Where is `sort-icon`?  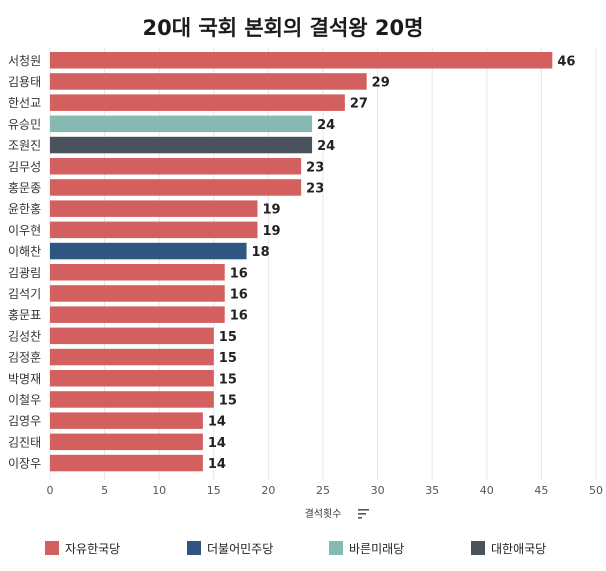
sort-icon is located at coordinates (363, 514).